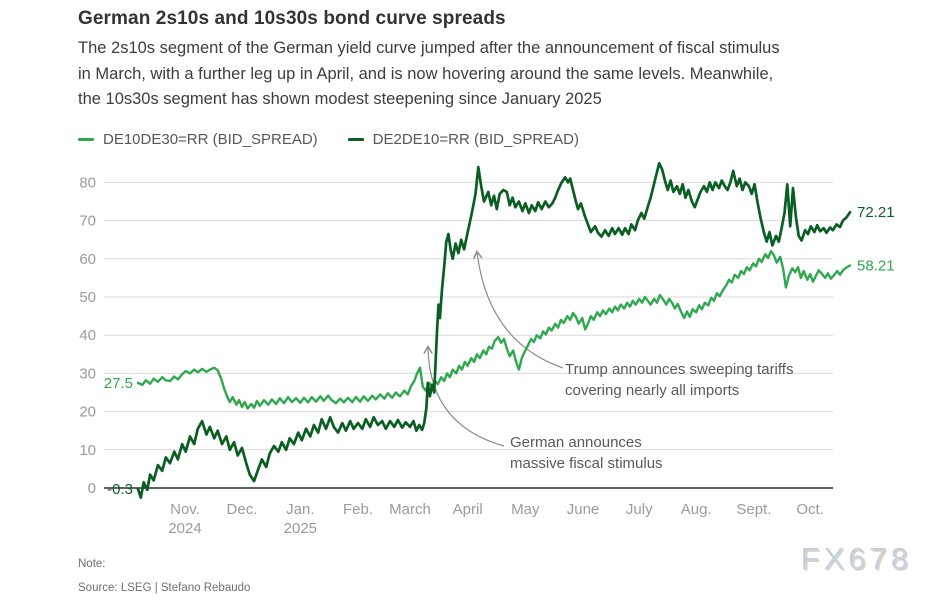 The width and height of the screenshot is (940, 600). Describe the element at coordinates (876, 266) in the screenshot. I see `series-end-value: 58.21` at that location.